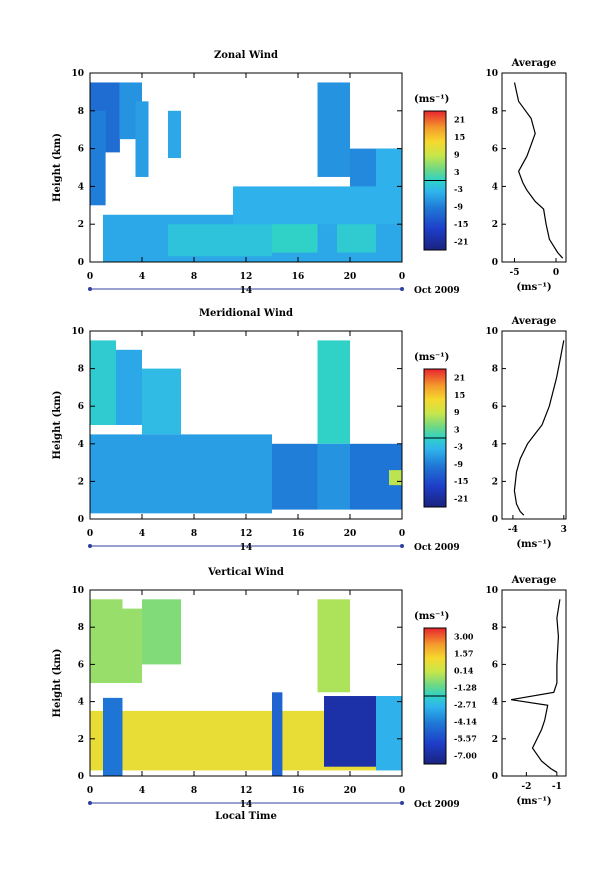  I want to click on colorbar-tick-label: 1.57, so click(463, 654).